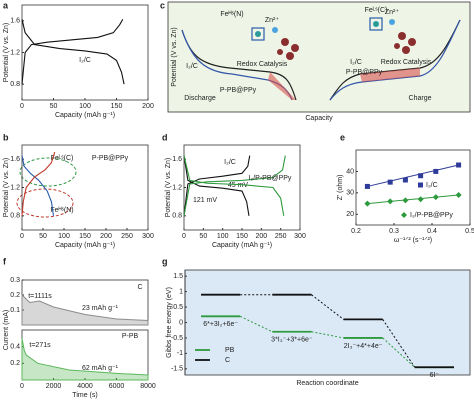  What do you see at coordinates (413, 199) in the screenshot?
I see `trend-line` at bounding box center [413, 199].